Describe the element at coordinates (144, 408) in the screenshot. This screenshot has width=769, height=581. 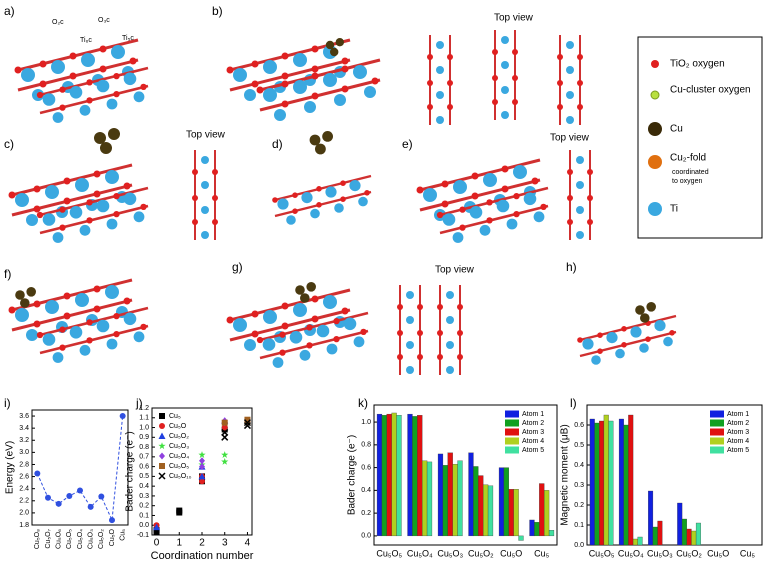
I see `y-tick-label: 1.2` at that location.